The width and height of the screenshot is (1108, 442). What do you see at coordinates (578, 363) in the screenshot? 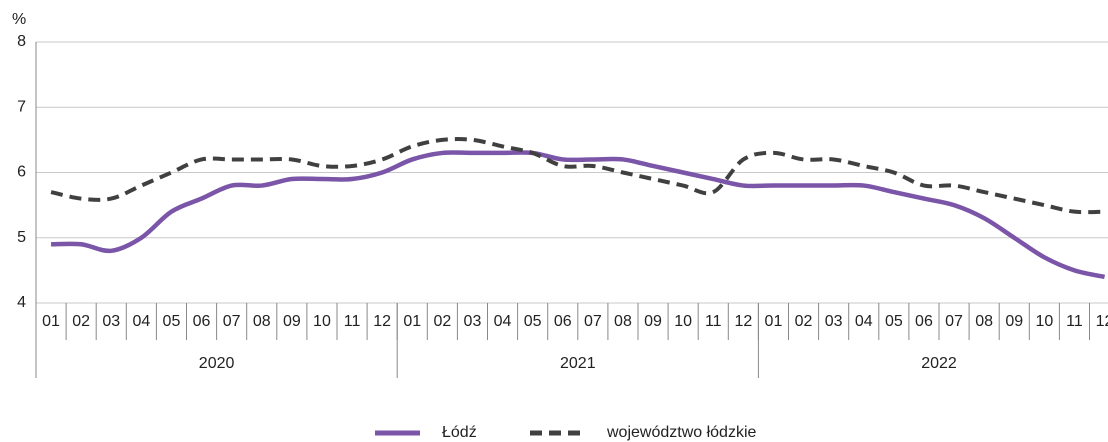
I see `year-label: 2021` at bounding box center [578, 363].